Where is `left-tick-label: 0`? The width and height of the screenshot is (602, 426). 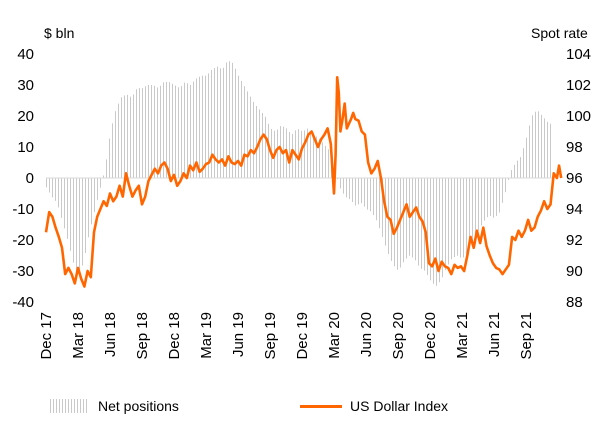 left-tick-label: 0 is located at coordinates (30, 178).